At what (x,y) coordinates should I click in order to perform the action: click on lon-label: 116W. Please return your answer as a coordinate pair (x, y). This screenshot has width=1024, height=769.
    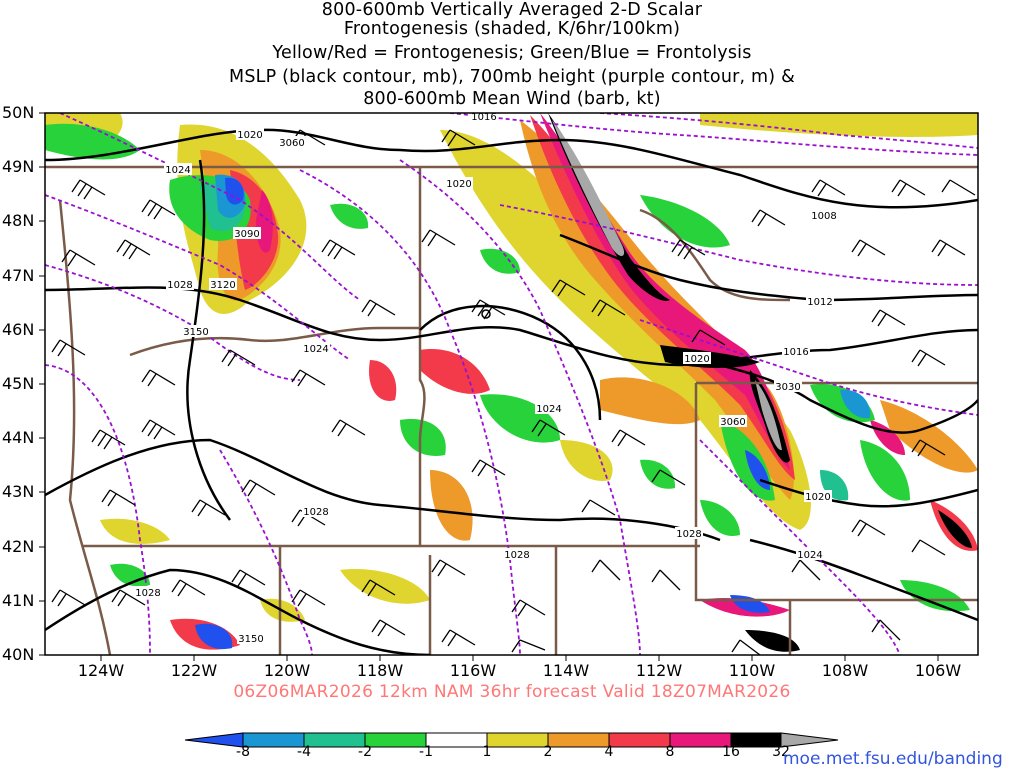
    Looking at the image, I should click on (473, 670).